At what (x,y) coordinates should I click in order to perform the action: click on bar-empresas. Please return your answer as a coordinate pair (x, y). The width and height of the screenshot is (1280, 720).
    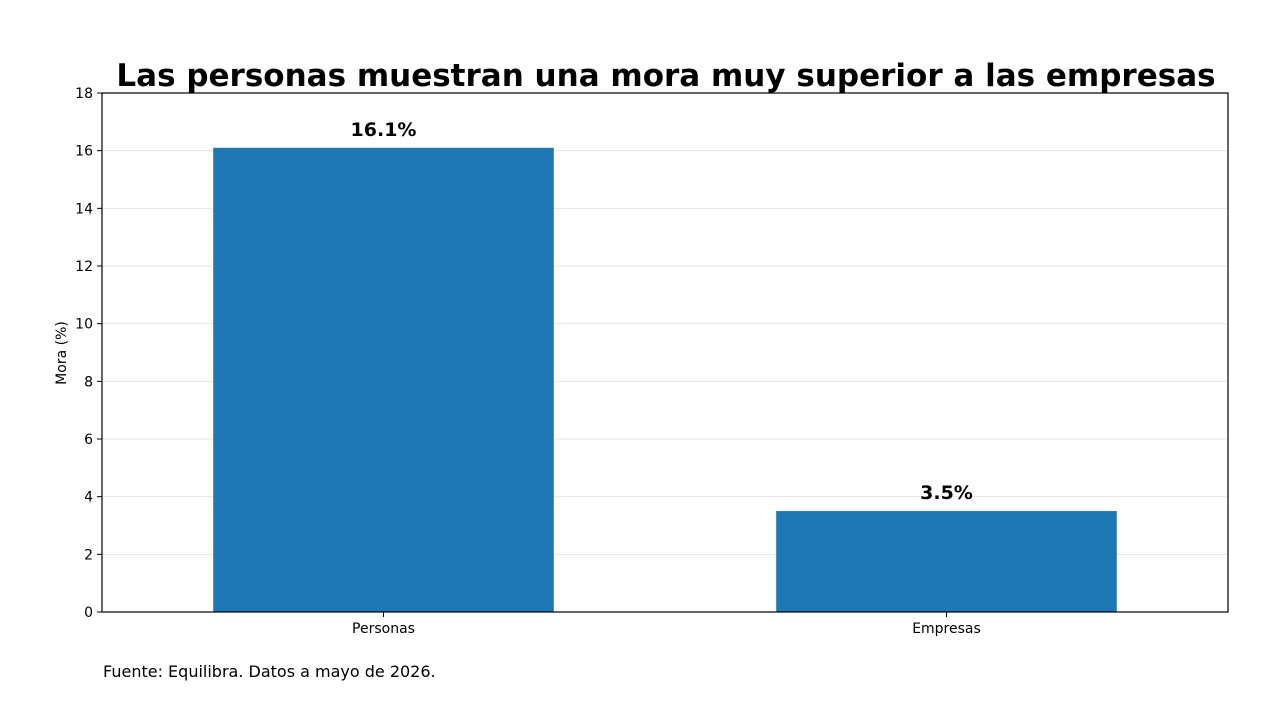
    Looking at the image, I should click on (946, 561).